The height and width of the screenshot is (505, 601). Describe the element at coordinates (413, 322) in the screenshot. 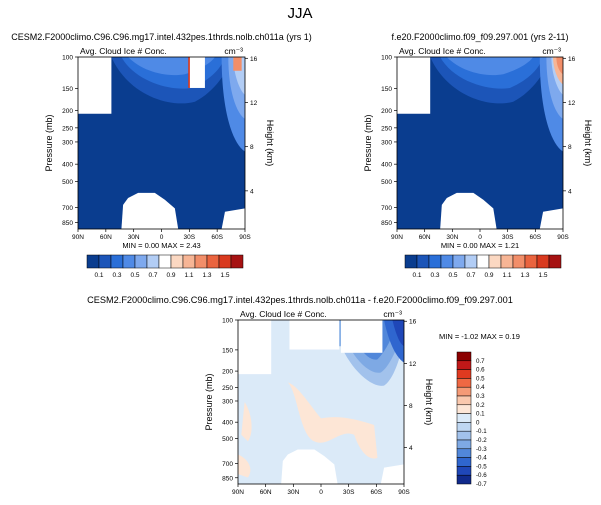

I see `y2-tick-label: 16` at that location.